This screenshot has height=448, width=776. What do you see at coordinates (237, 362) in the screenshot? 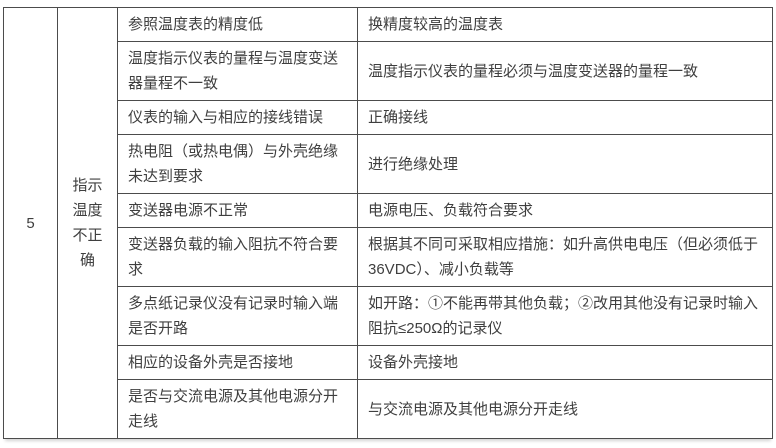
I see `cause-cell: 相应的设备外壳是否接地` at bounding box center [237, 362].